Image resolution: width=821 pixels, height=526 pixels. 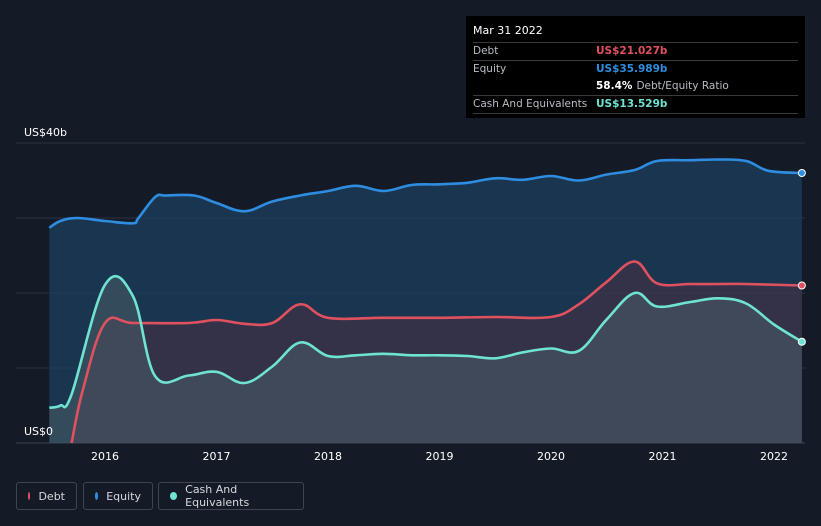 What do you see at coordinates (801, 341) in the screenshot?
I see `cash-end-marker` at bounding box center [801, 341].